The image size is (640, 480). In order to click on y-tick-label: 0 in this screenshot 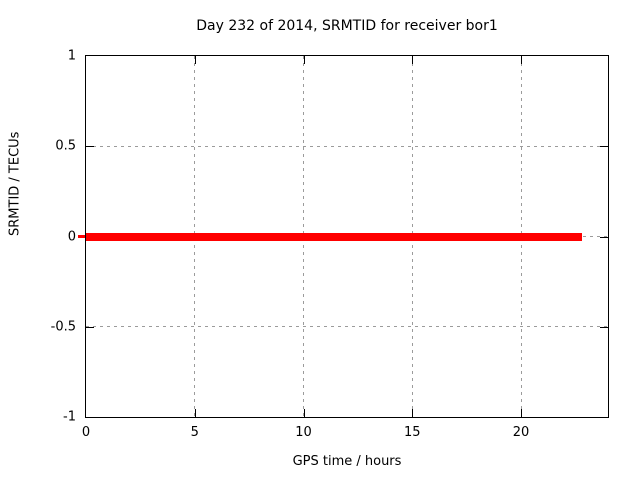, I will do `click(71, 236)`.